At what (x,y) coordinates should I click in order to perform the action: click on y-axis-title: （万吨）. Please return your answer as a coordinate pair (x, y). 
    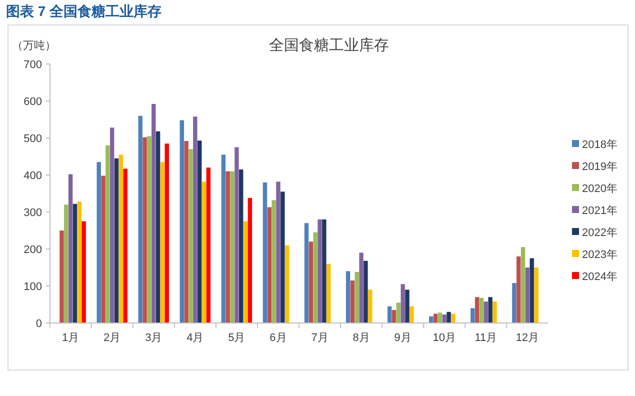
    Looking at the image, I should click on (34, 45).